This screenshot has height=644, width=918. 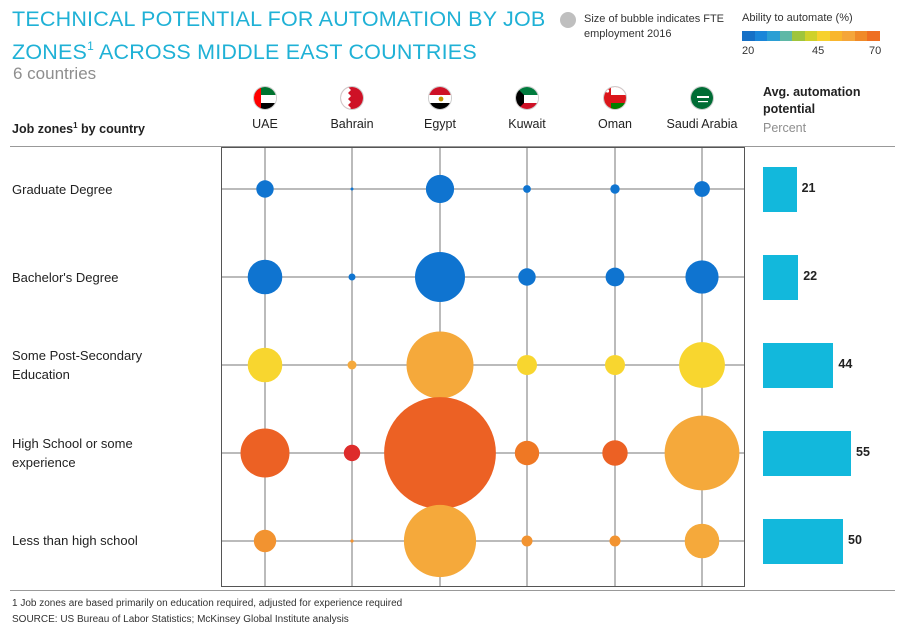 I want to click on row-label-high-school: High School or some experience, so click(x=72, y=453).